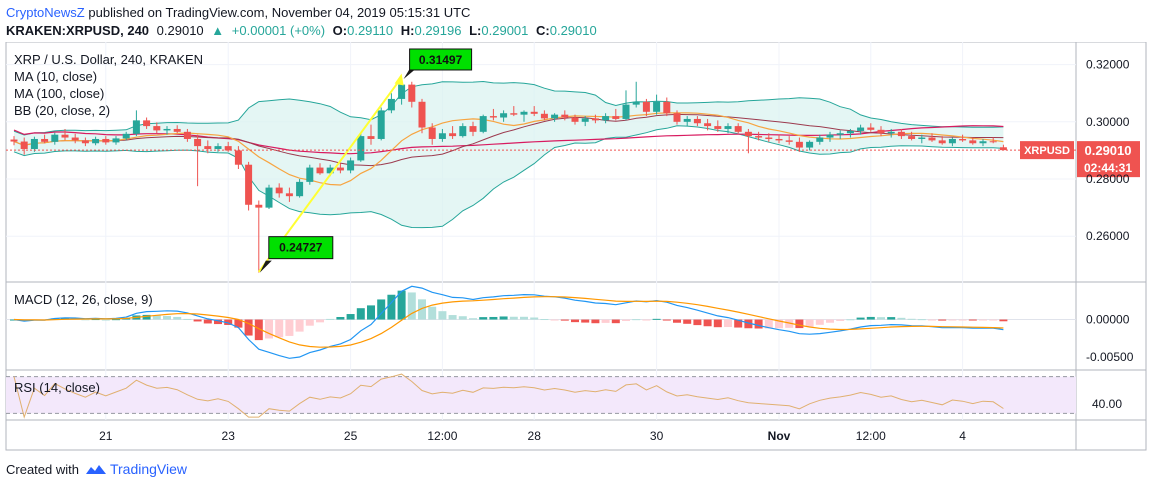  I want to click on ma10-line, so click(508, 149).